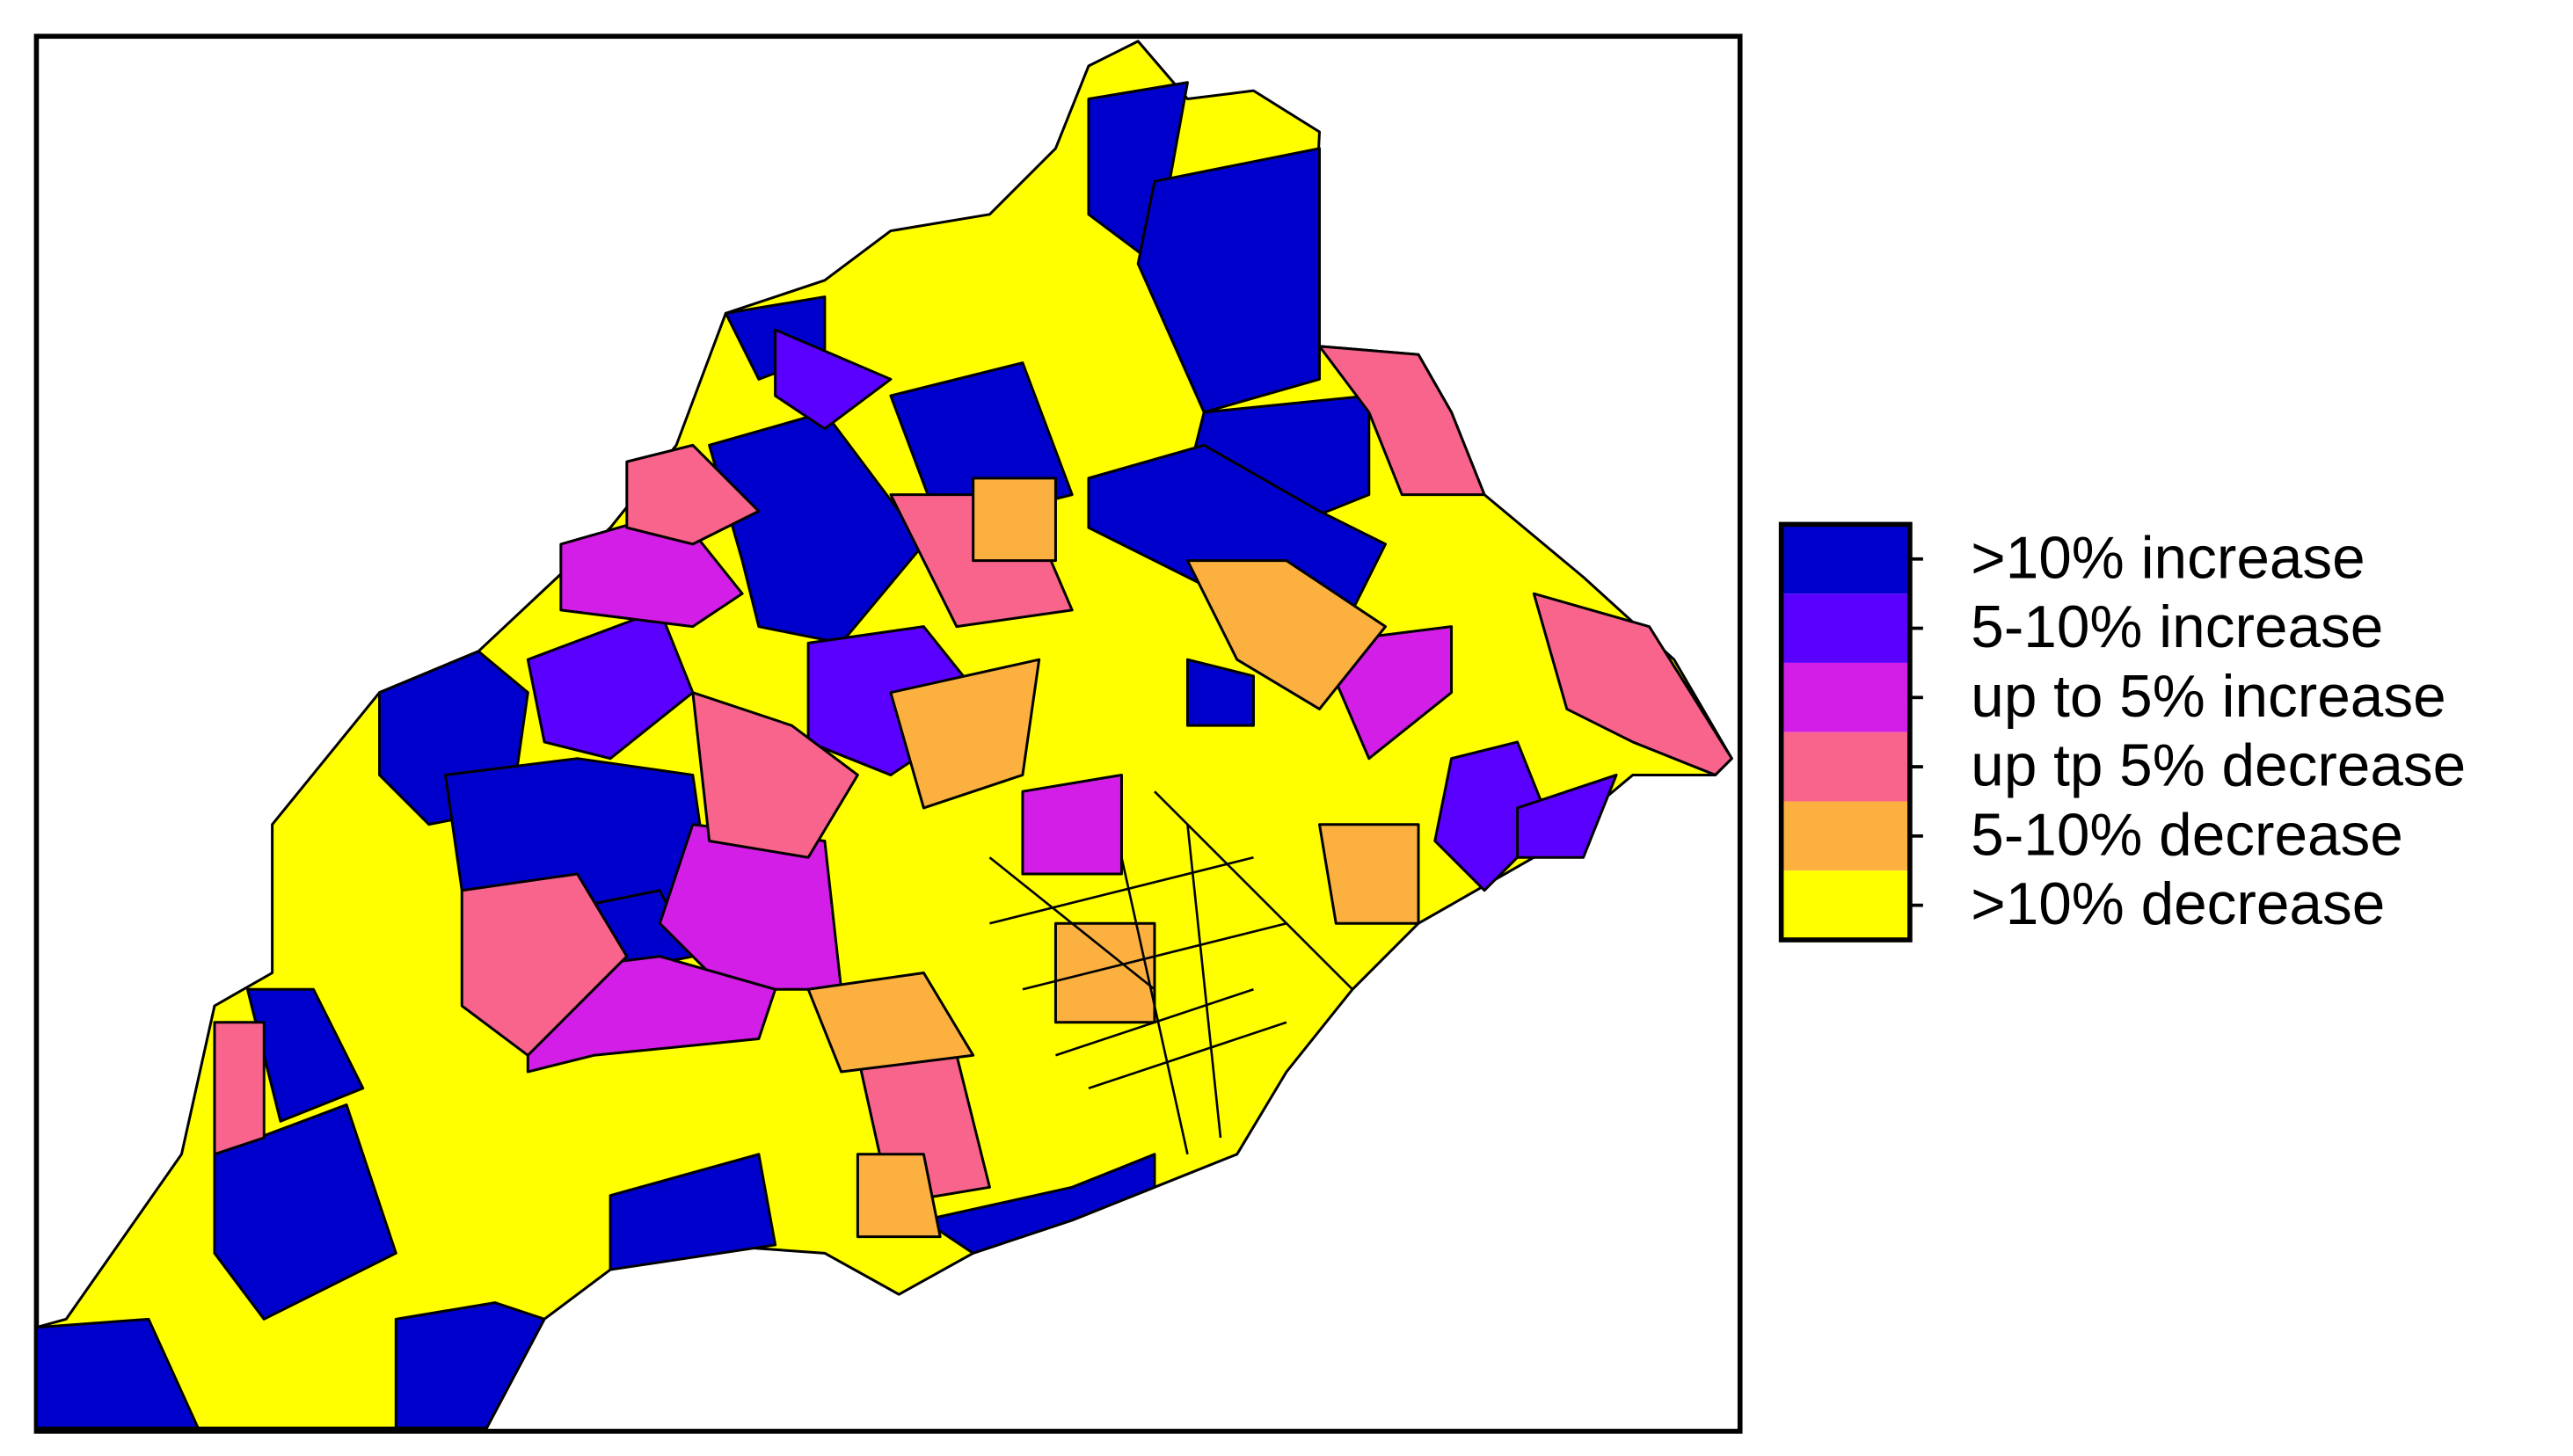 Image resolution: width=2573 pixels, height=1456 pixels. Describe the element at coordinates (2178, 904) in the screenshot. I see `legend-label: >10% decrease` at that location.